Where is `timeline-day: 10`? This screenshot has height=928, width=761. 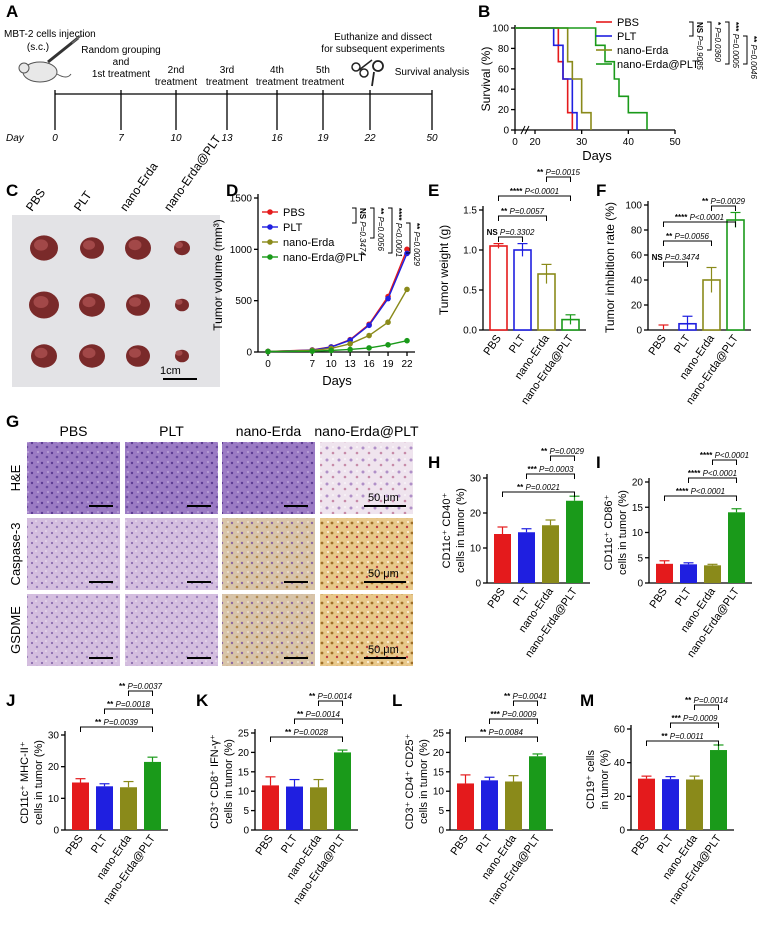
timeline-day: 10 is located at coordinates (176, 138).